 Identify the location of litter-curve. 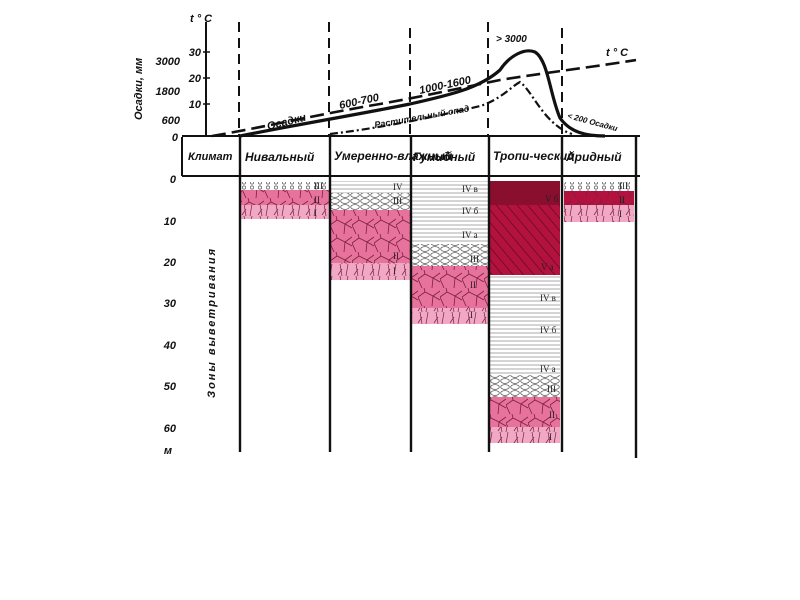
(451, 108).